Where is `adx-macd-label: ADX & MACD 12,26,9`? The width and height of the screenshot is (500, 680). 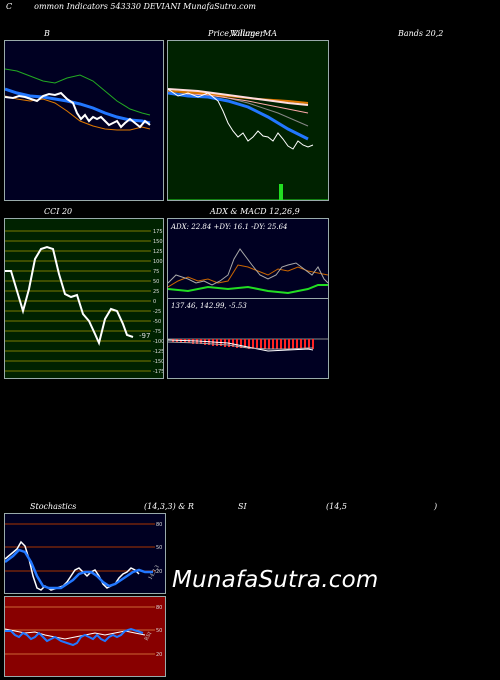
adx-macd-label: ADX & MACD 12,26,9 is located at coordinates (255, 211).